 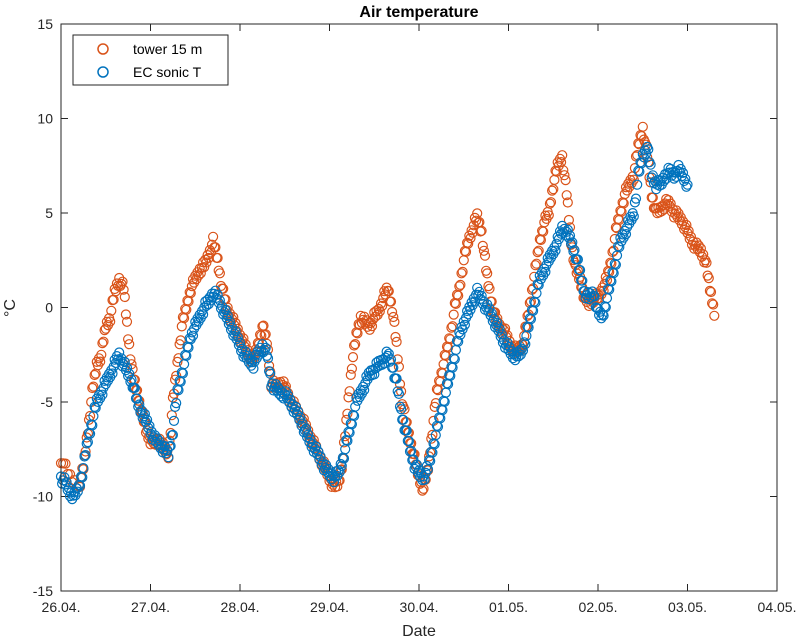 What do you see at coordinates (598, 607) in the screenshot?
I see `x-tick-label: 02.05.` at bounding box center [598, 607].